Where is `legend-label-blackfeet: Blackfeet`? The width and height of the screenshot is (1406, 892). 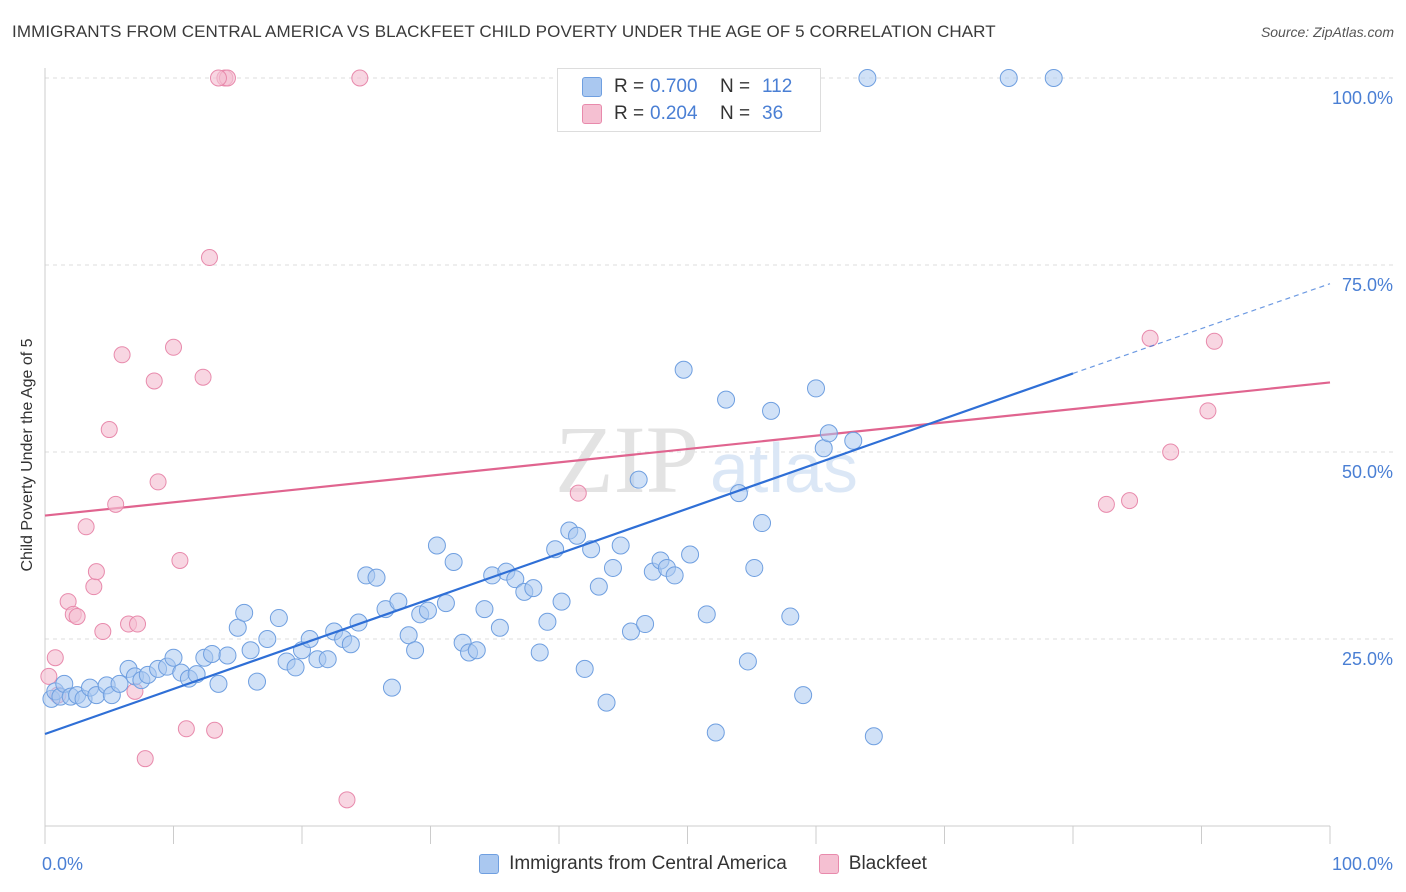 legend-label-blackfeet: Blackfeet is located at coordinates (887, 863).